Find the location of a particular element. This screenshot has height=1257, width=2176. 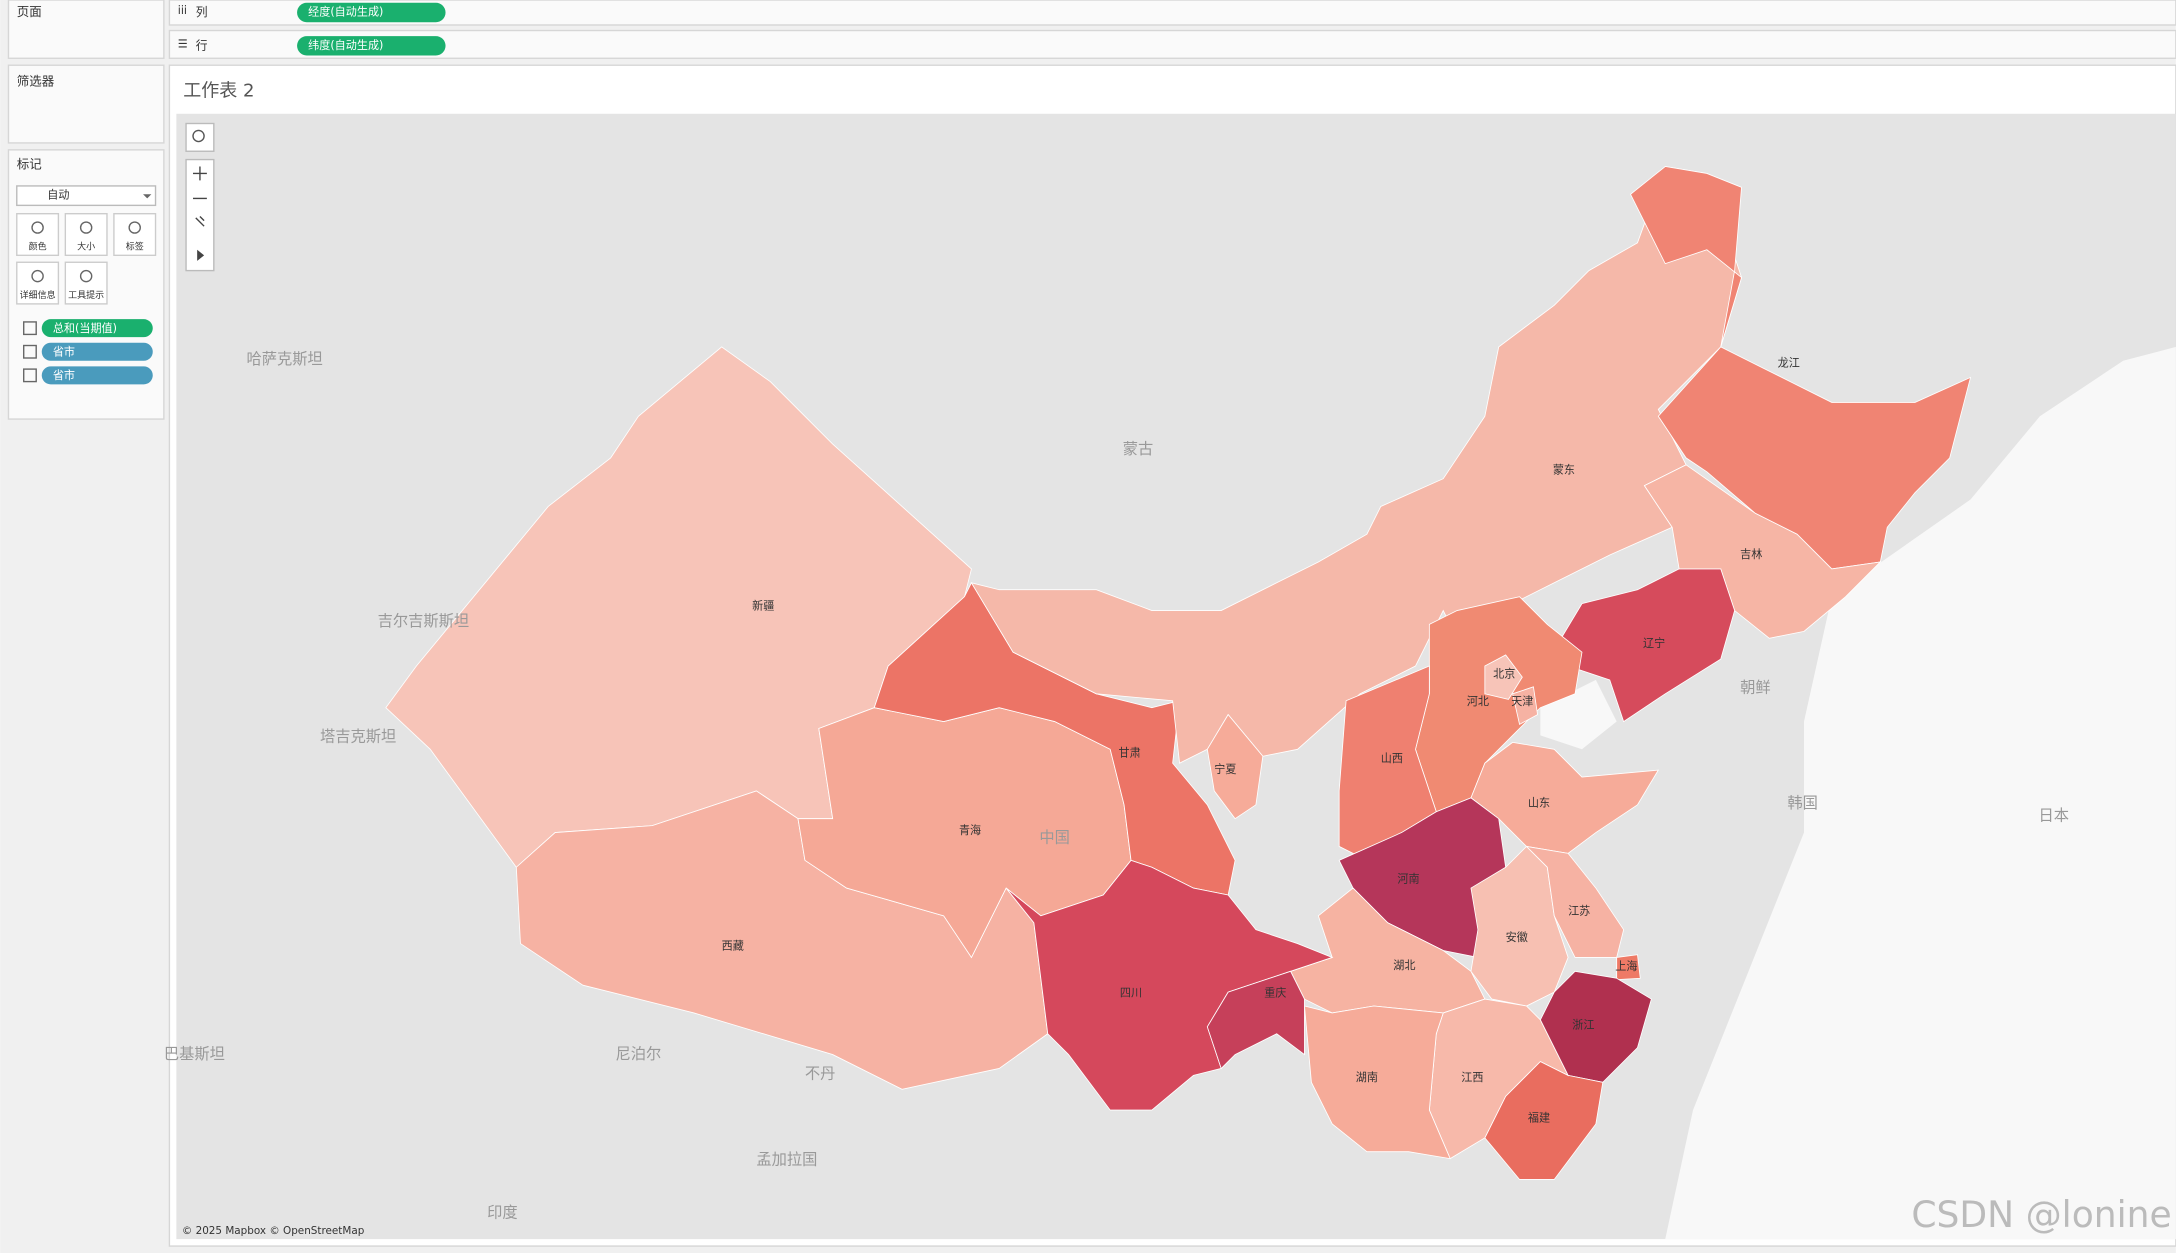

province-label: 上海 is located at coordinates (1626, 966).